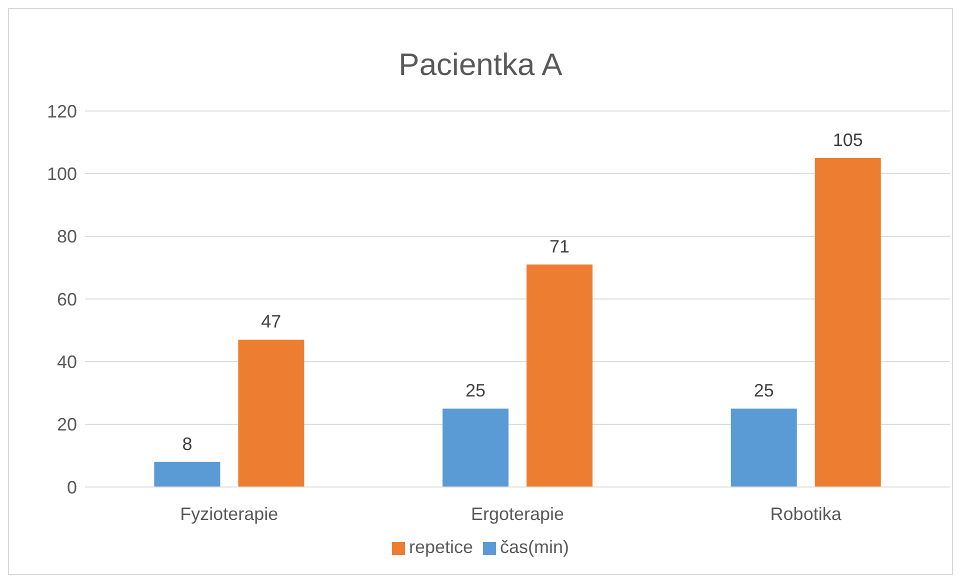 Image resolution: width=961 pixels, height=583 pixels. Describe the element at coordinates (847, 140) in the screenshot. I see `data-label: 105` at that location.